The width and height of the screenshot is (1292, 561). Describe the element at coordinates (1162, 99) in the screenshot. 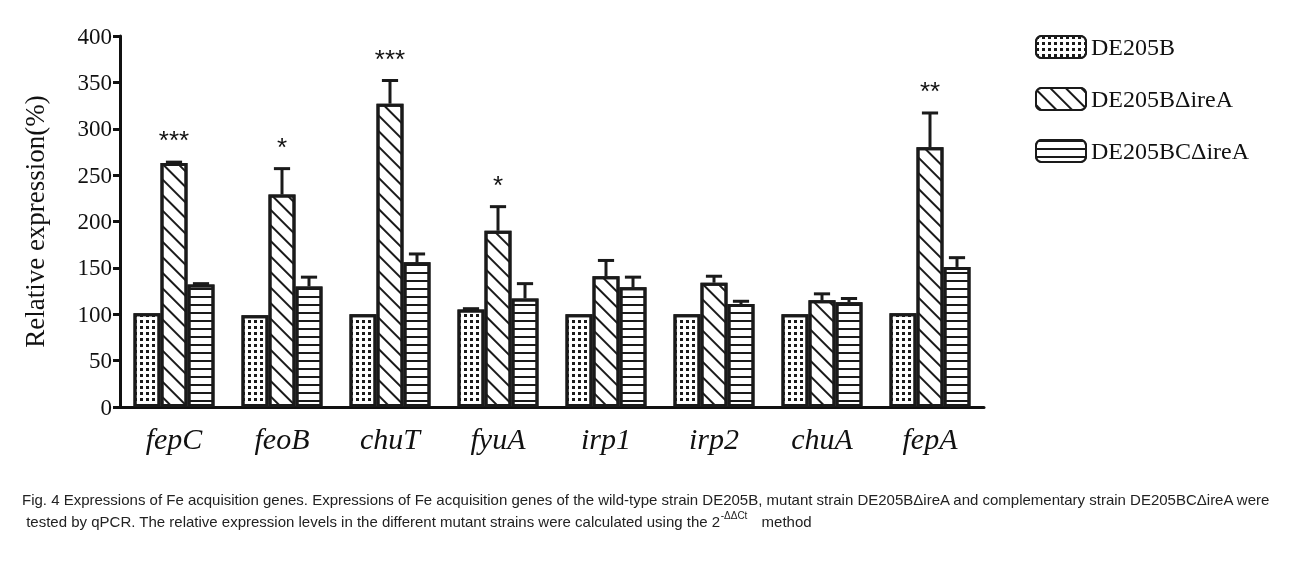

I see `legend-label: DE205BΔireA` at that location.